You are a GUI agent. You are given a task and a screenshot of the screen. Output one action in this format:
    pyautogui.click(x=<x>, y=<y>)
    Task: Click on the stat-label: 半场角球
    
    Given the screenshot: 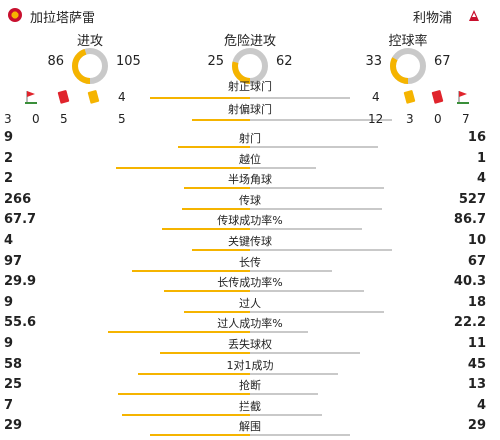 What is the action you would take?
    pyautogui.click(x=250, y=180)
    